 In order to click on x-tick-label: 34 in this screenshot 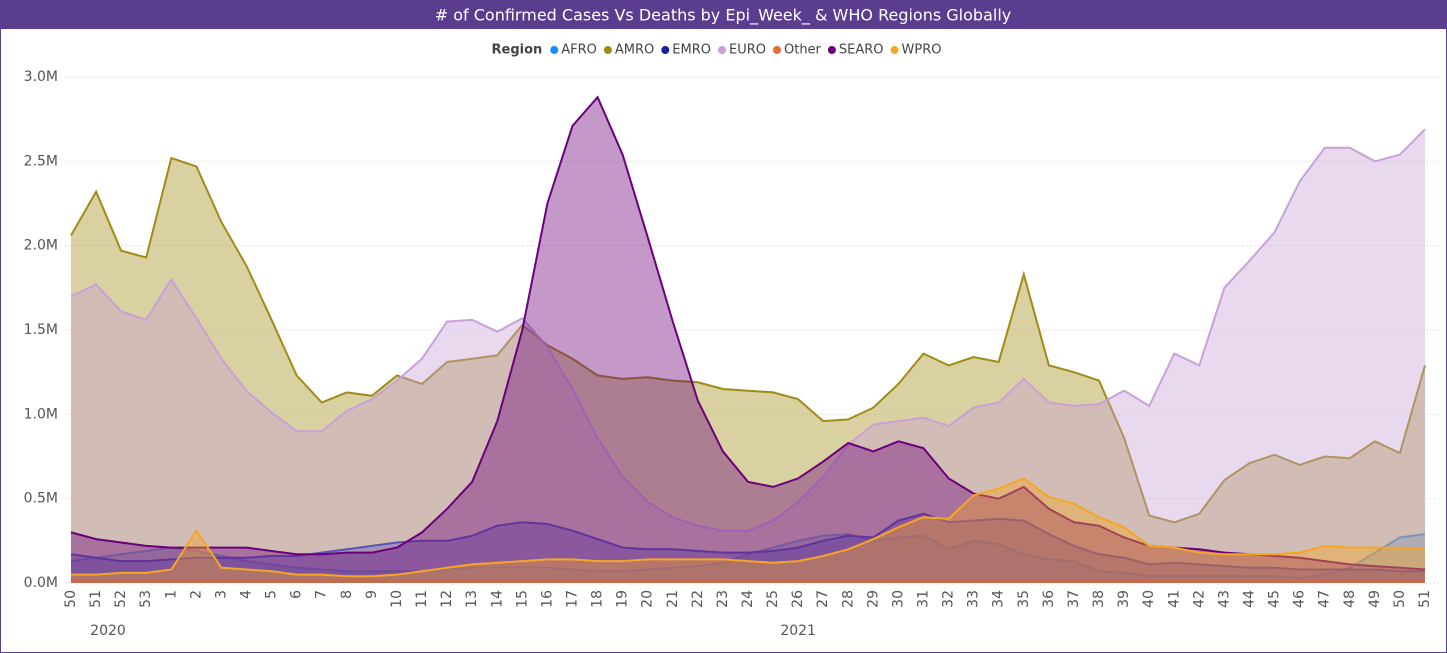, I will do `click(999, 599)`.